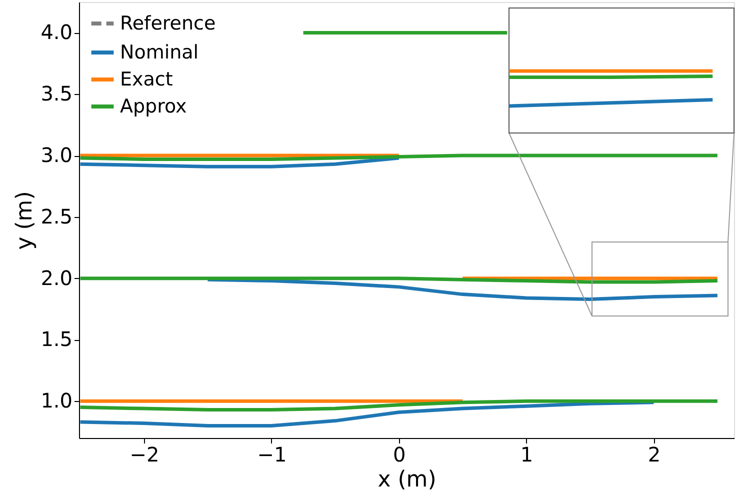 The height and width of the screenshot is (501, 739). I want to click on y-tick-label: 3.0, so click(56, 155).